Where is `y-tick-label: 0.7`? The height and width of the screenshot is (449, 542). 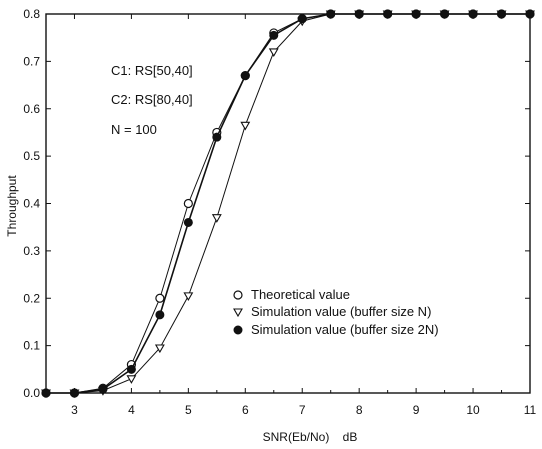
y-tick-label: 0.7 is located at coordinates (31, 61).